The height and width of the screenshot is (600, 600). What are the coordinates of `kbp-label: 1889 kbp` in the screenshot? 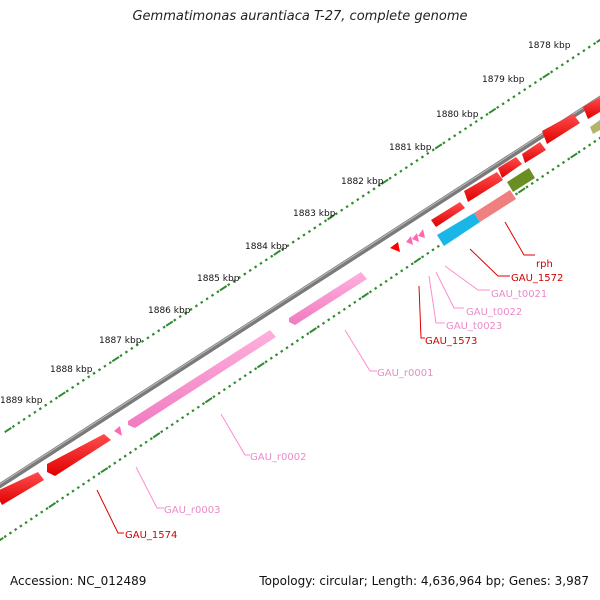 It's located at (21, 401).